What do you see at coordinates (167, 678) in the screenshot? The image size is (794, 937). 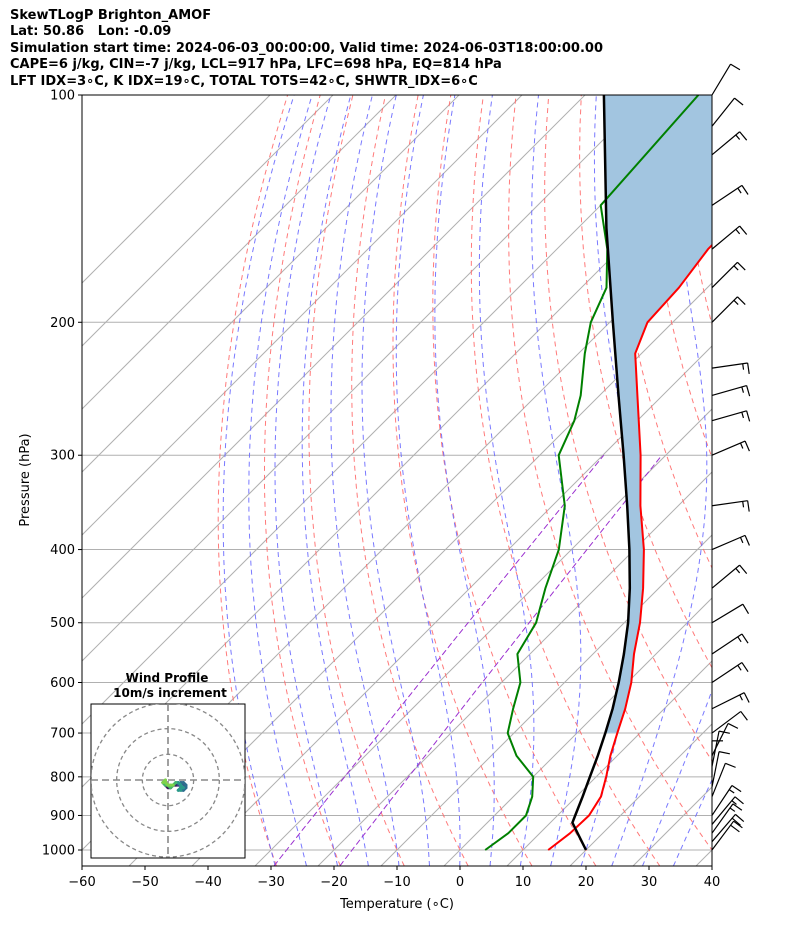 I see `hodograph-title: Wind Profile` at bounding box center [167, 678].